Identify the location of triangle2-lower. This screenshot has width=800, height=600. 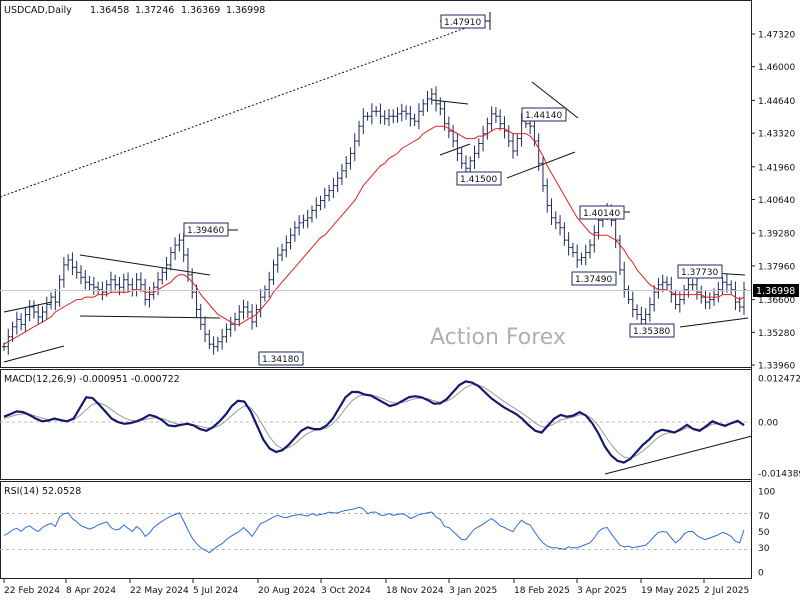
(541, 165).